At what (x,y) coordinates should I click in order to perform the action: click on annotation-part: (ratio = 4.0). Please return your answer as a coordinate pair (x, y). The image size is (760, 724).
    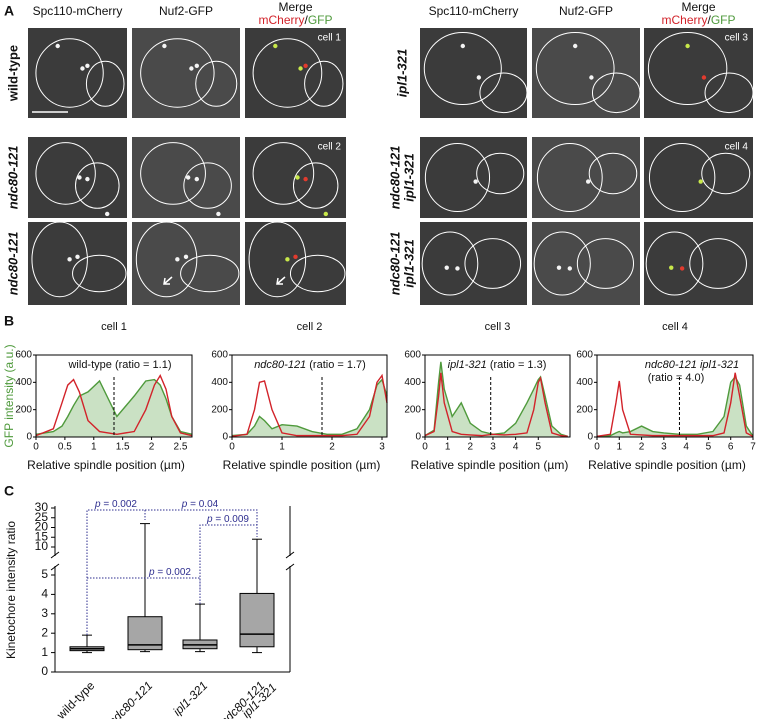
    Looking at the image, I should click on (676, 378).